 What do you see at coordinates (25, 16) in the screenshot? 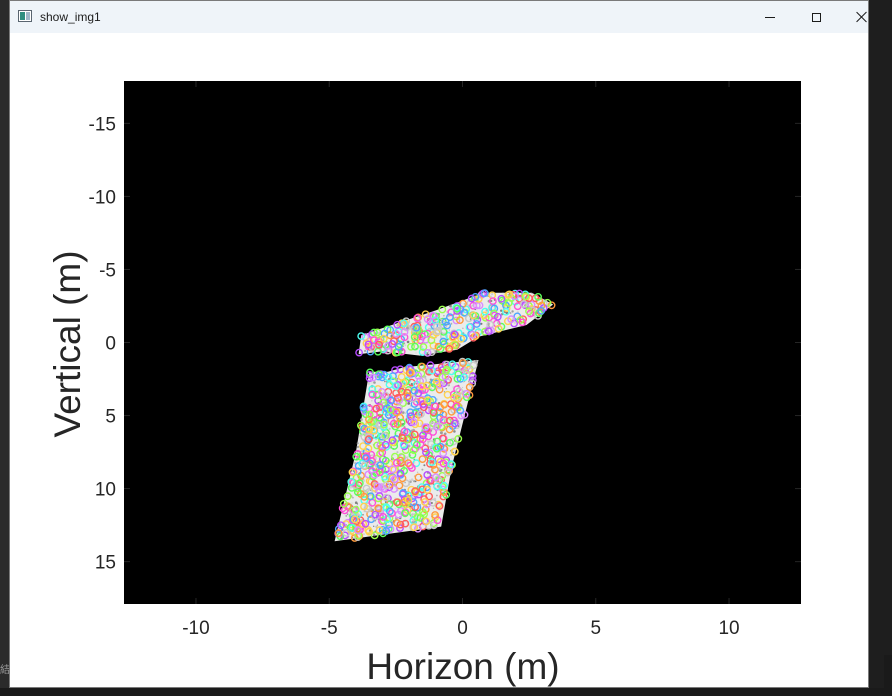
I see `figure-window-icon` at bounding box center [25, 16].